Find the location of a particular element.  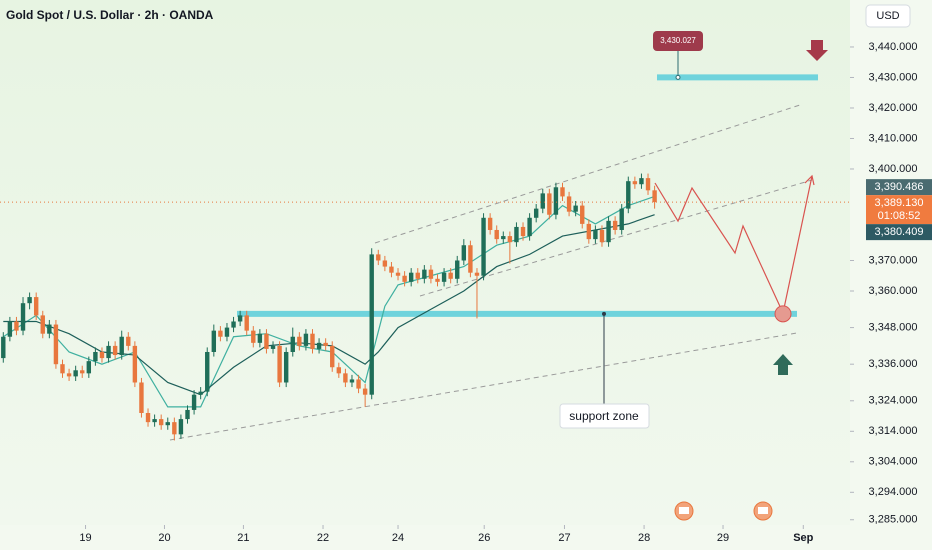

target-label-box is located at coordinates (678, 41).